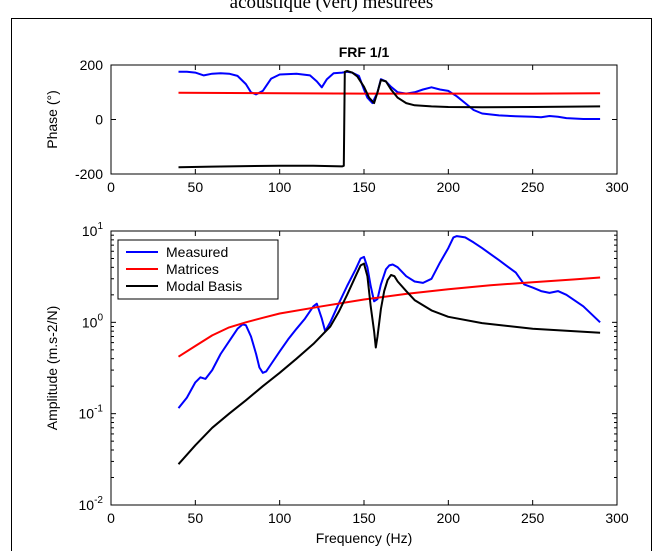  I want to click on y-tick-label: 10⁻², so click(91, 504).